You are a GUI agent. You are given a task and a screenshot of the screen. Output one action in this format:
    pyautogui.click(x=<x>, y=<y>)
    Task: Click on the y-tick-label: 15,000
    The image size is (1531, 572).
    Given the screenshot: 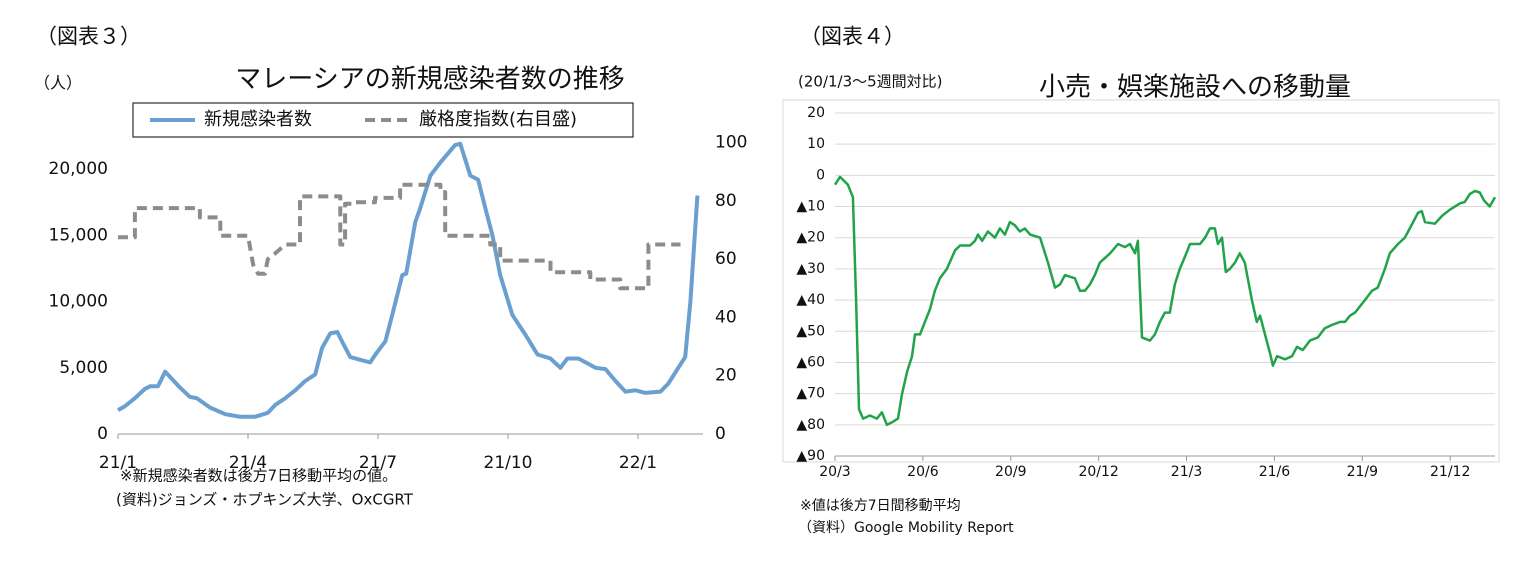 What is the action you would take?
    pyautogui.click(x=78, y=235)
    